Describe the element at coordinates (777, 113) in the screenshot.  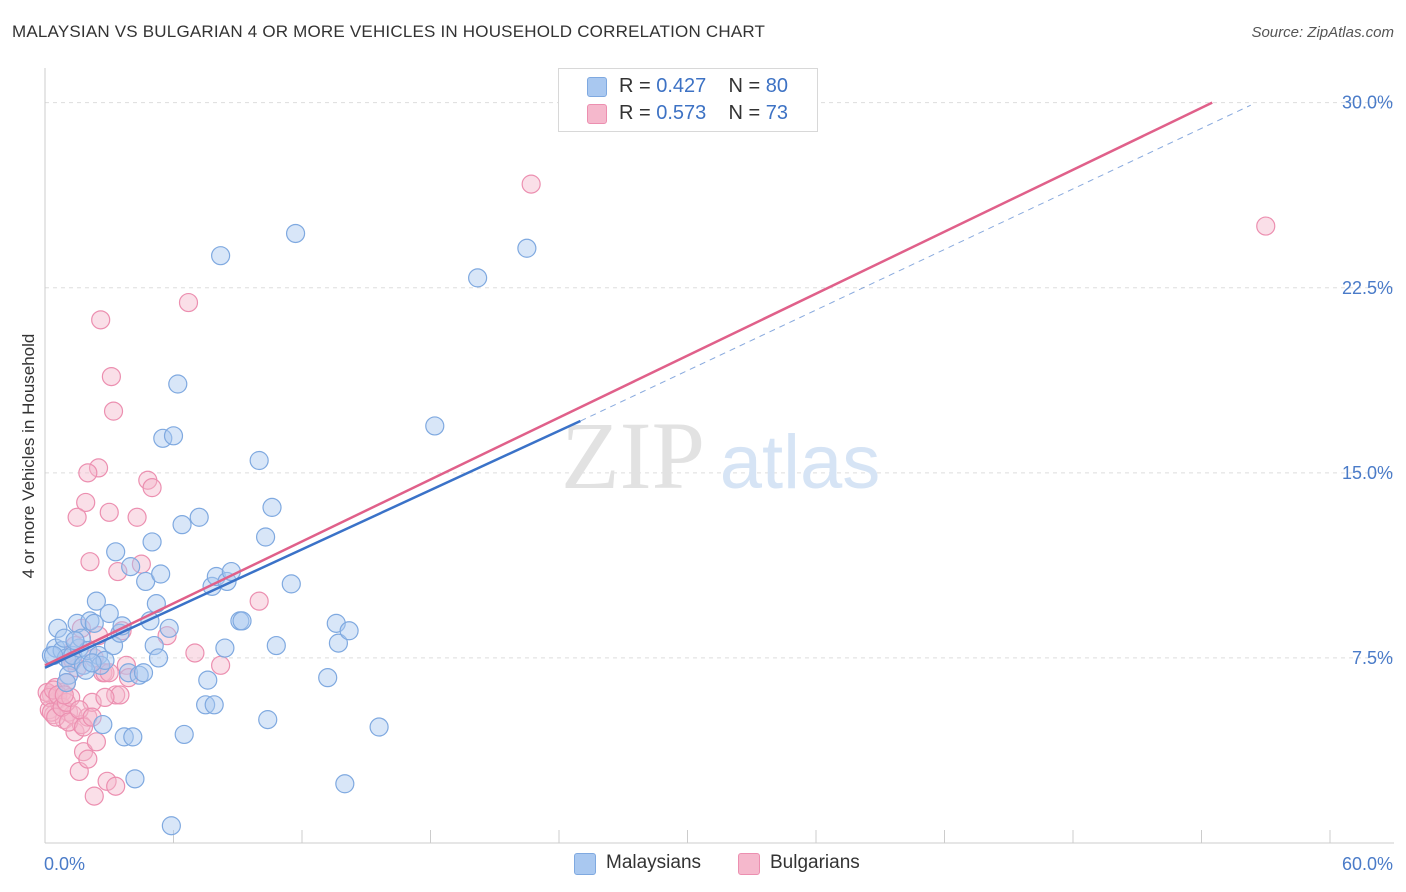
I see `legend-n-value: 73` at that location.